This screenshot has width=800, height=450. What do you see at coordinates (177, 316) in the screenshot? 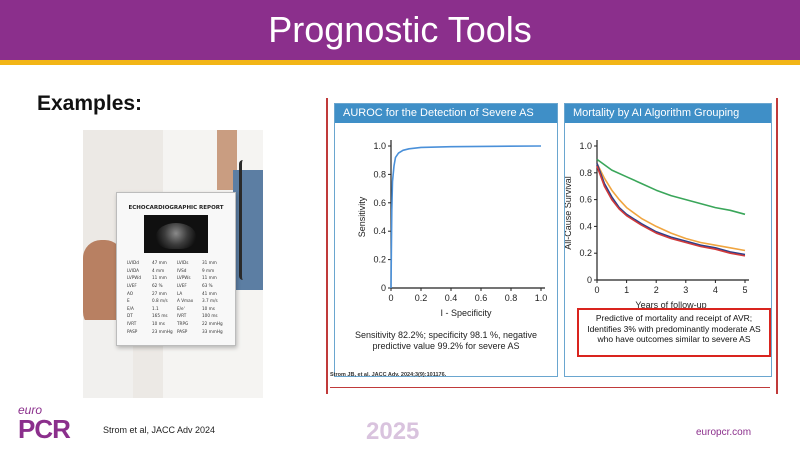
I see `measurement-row: DT 165 ms IVRT 100 ms` at bounding box center [177, 316].